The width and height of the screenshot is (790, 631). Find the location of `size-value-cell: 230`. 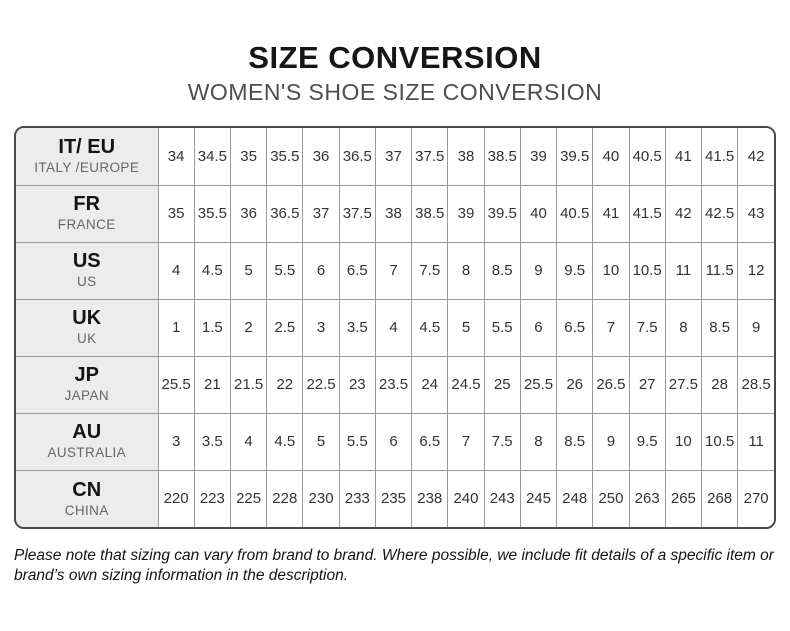

size-value-cell: 230 is located at coordinates (321, 498).